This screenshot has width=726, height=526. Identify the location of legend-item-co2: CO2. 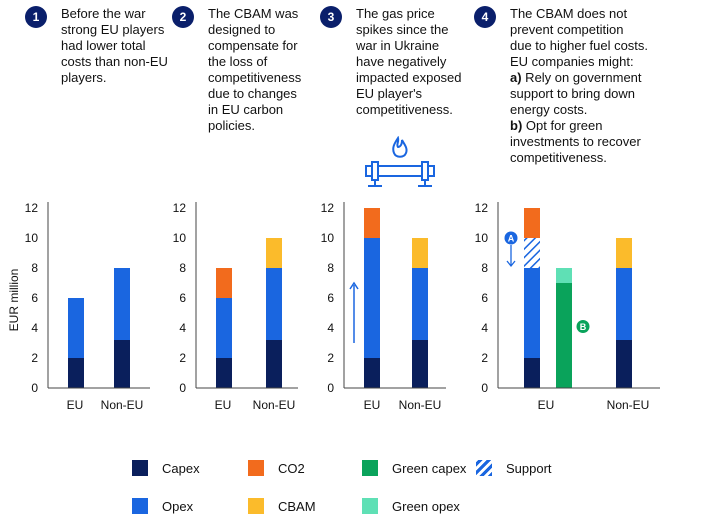
(276, 468).